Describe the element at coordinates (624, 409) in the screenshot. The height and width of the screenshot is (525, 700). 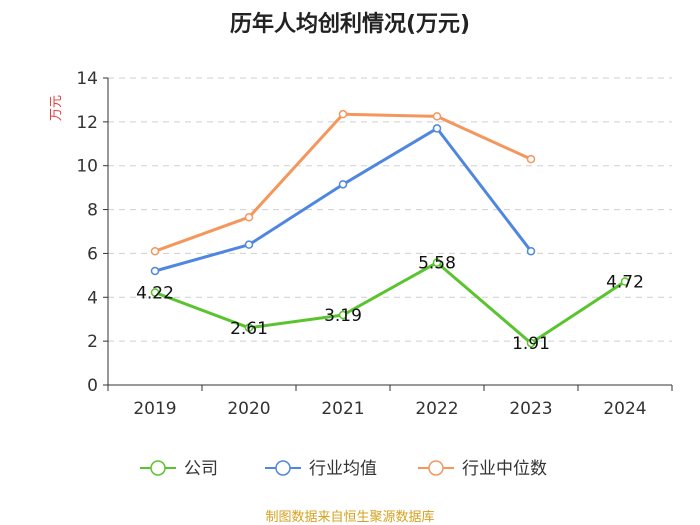
I see `x-tick-label: 2024` at that location.